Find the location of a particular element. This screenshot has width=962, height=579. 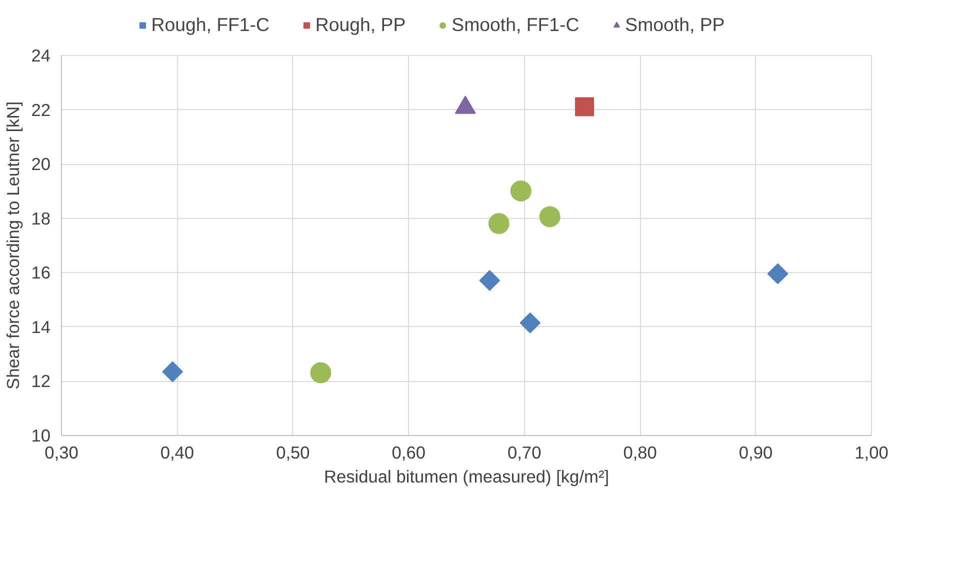

legend-label: Rough, FF1-C is located at coordinates (210, 25).